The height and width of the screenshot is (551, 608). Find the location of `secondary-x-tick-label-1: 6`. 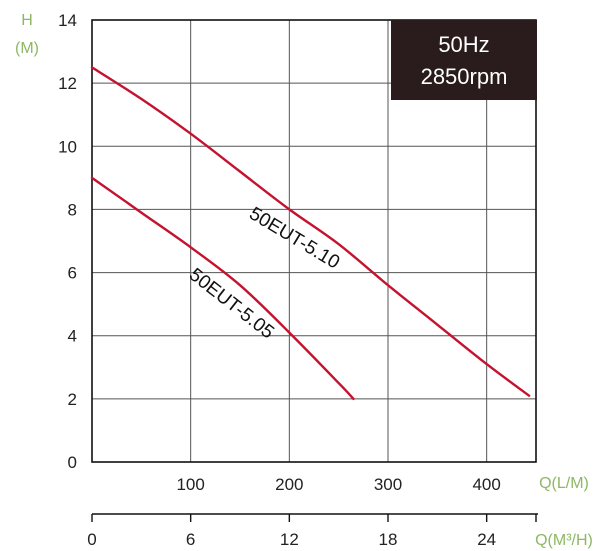

secondary-x-tick-label-1: 6 is located at coordinates (190, 539).